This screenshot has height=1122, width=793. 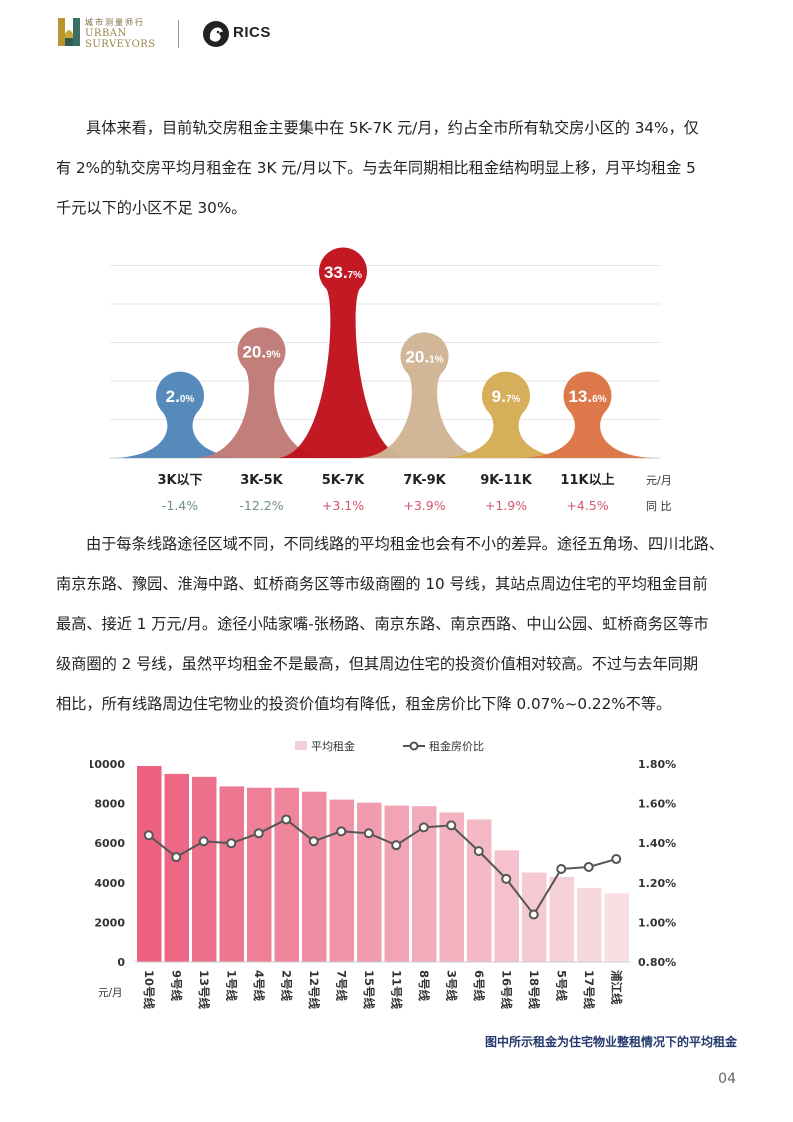 What do you see at coordinates (657, 922) in the screenshot?
I see `y2-tick-label: 1.00%` at bounding box center [657, 922].